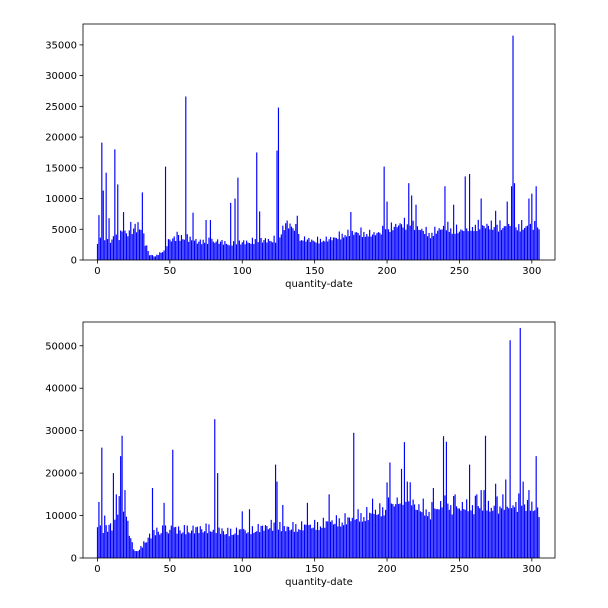  Describe the element at coordinates (319, 284) in the screenshot. I see `x-axis-label: quantity-date` at that location.